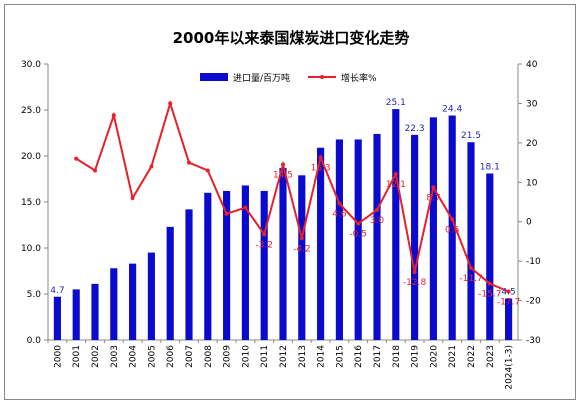 The width and height of the screenshot is (582, 406). What do you see at coordinates (339, 215) in the screenshot?
I see `line-data-label: 4.6` at bounding box center [339, 215].